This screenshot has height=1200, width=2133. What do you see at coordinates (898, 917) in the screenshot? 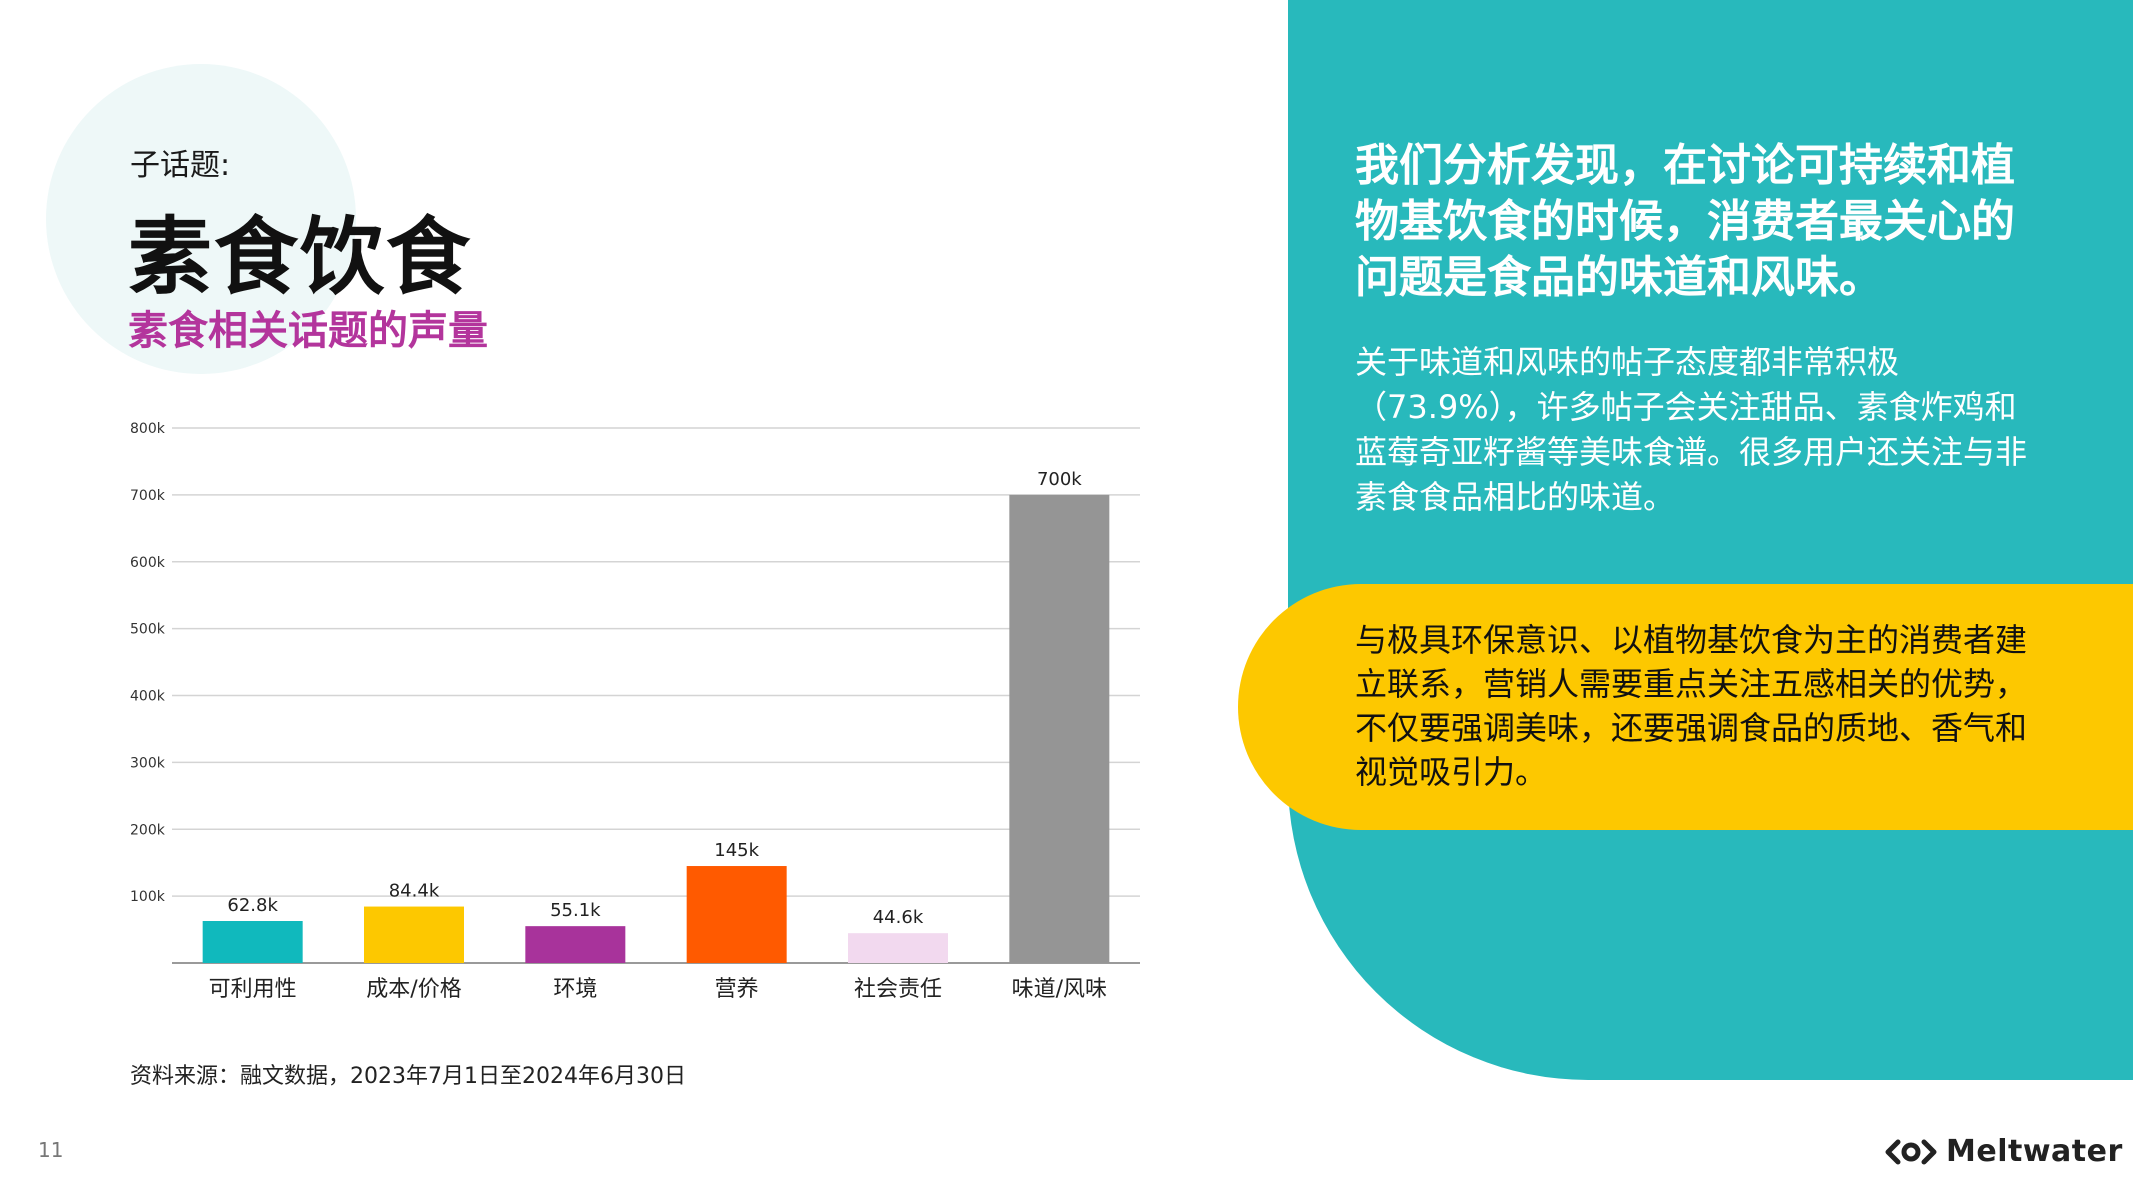
I see `data-label: 44.6k` at bounding box center [898, 917].